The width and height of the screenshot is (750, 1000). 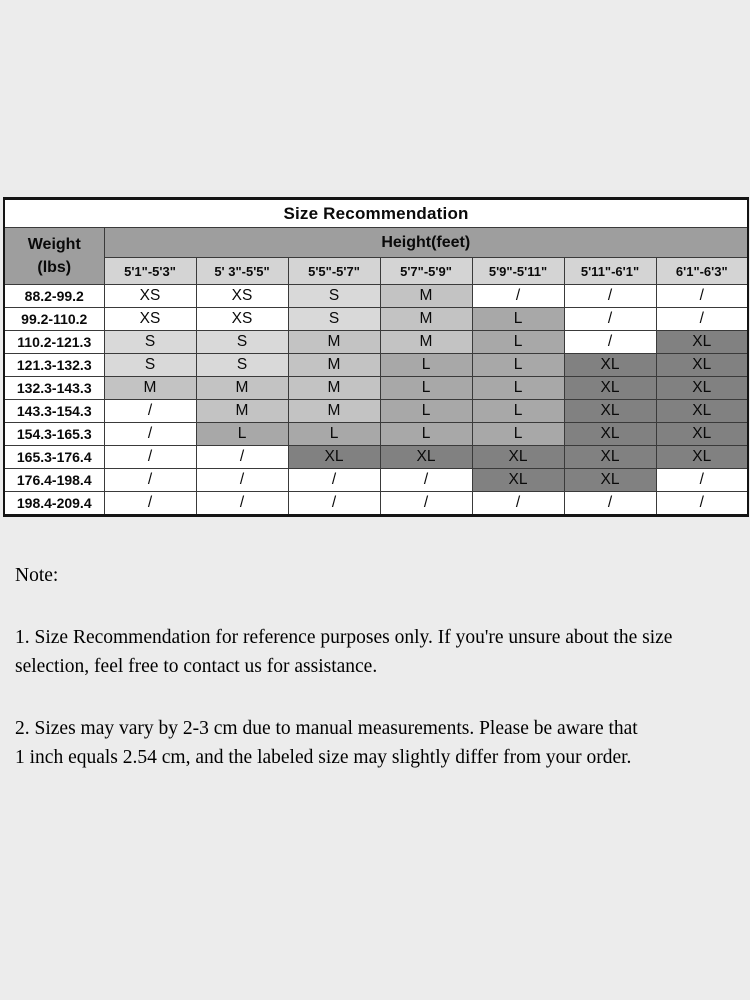 I want to click on weight-range-cell: 198.4-209.4, so click(x=54, y=503).